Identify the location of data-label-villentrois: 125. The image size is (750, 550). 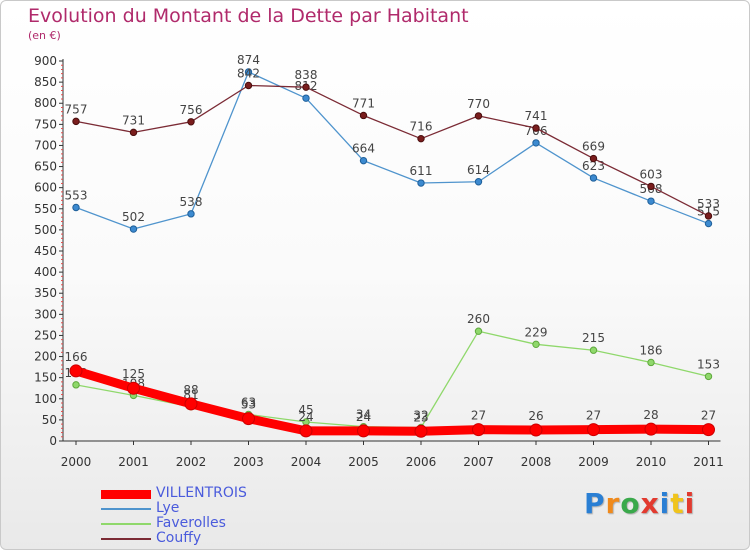
(133, 374).